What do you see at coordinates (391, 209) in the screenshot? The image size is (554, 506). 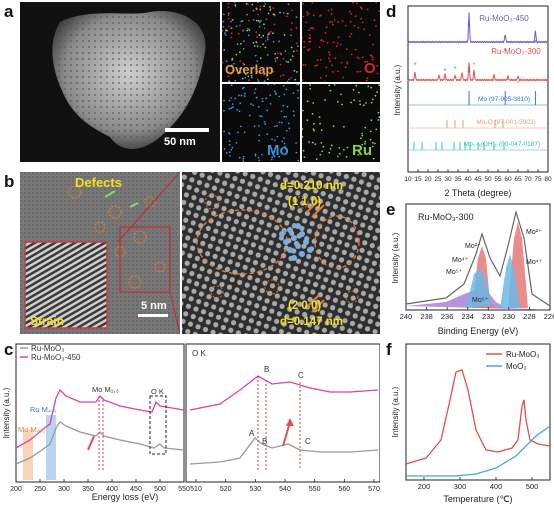 I see `panel-e-label: e` at bounding box center [391, 209].